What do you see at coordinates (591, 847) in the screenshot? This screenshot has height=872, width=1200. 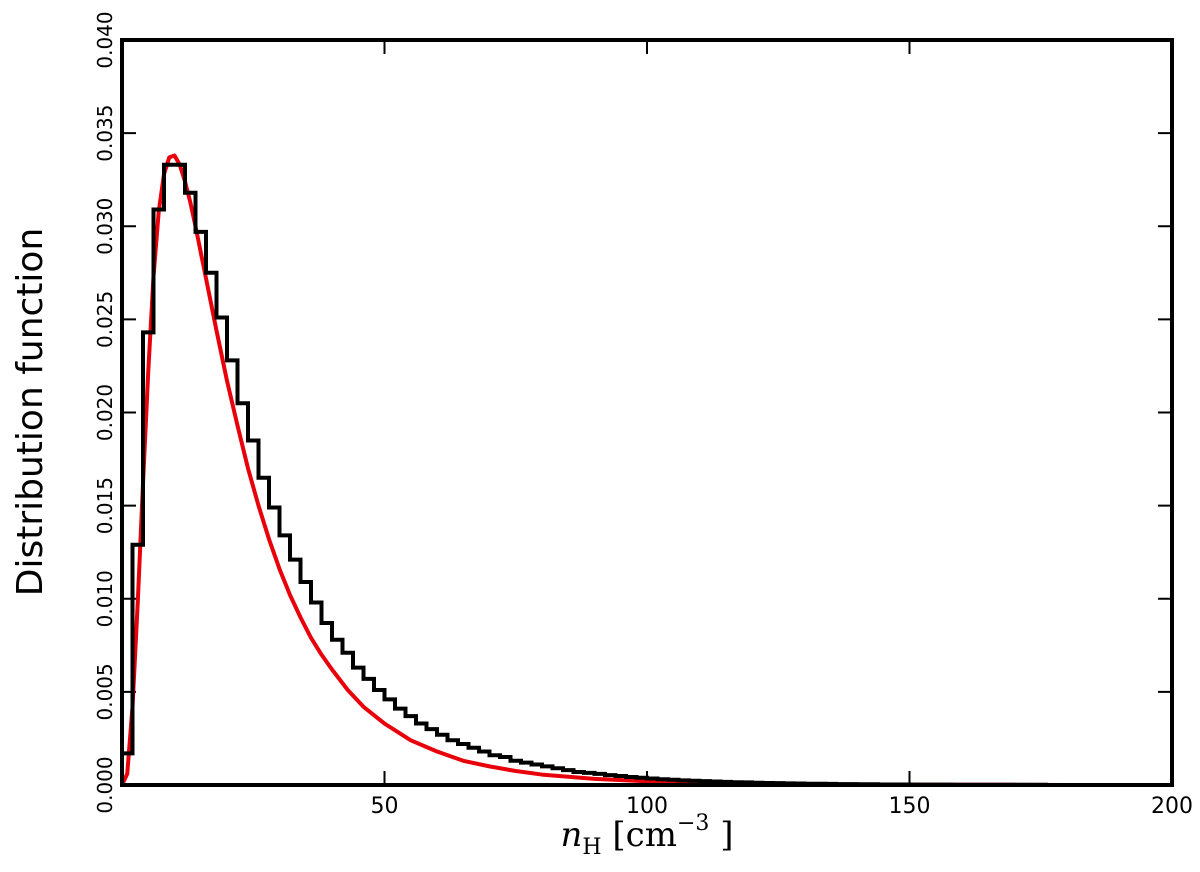 I see `x-axis-label-subscript: H` at bounding box center [591, 847].